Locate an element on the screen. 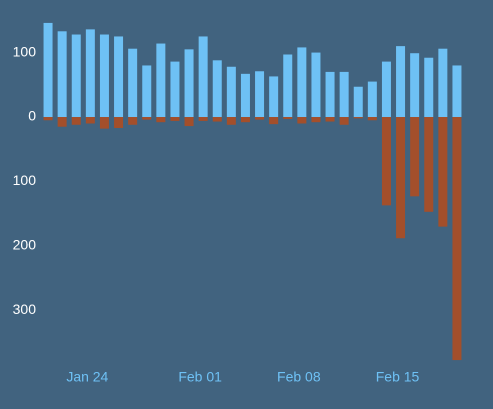 The width and height of the screenshot is (493, 409). x-tick-label: Feb 08 is located at coordinates (299, 377).